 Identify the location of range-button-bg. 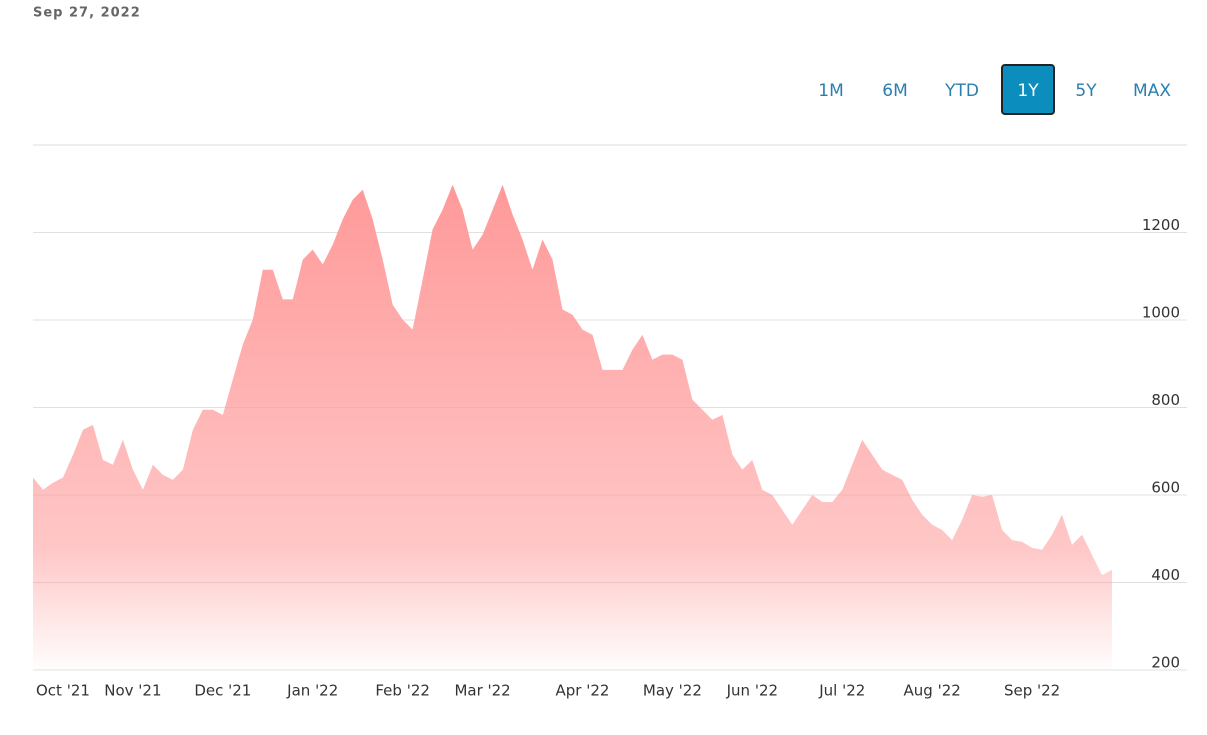
(1028, 89).